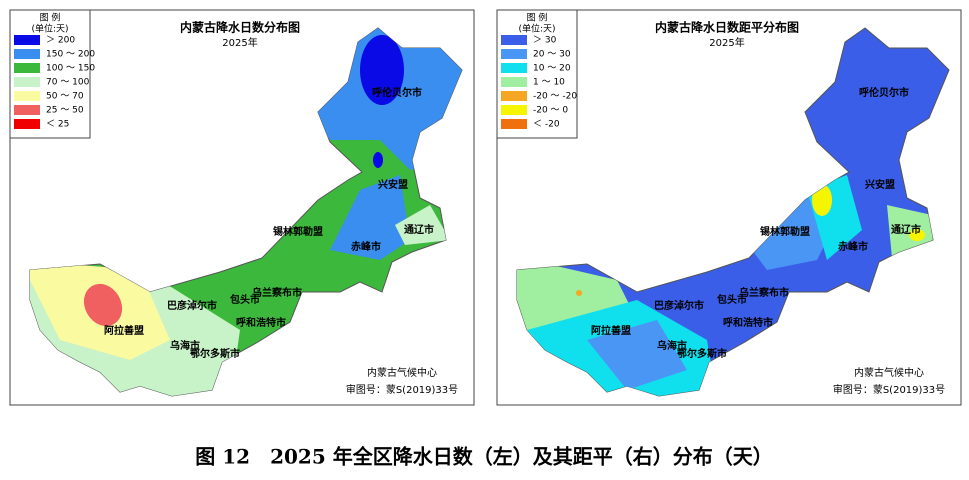 This screenshot has height=480, width=969. What do you see at coordinates (549, 83) in the screenshot?
I see `legend-label: 1 ～ 10` at bounding box center [549, 83].